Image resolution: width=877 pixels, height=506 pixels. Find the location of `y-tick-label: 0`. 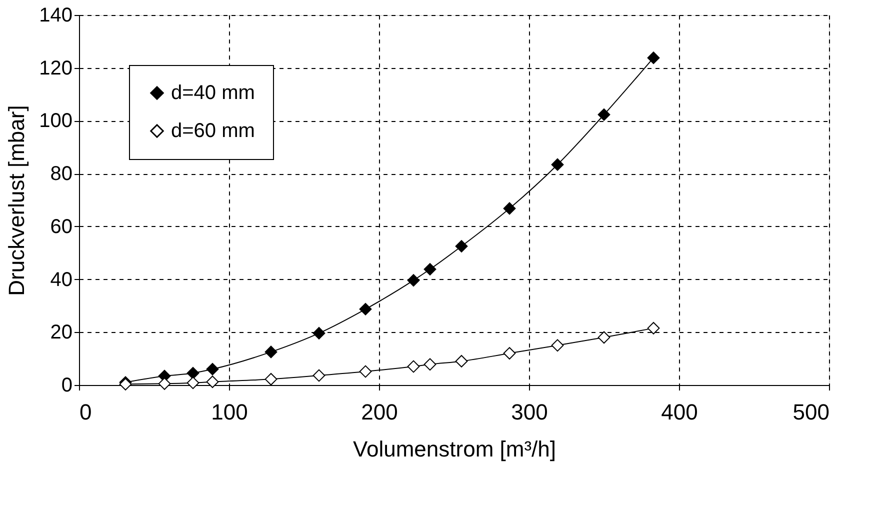

y-tick-label: 0 is located at coordinates (66, 385).